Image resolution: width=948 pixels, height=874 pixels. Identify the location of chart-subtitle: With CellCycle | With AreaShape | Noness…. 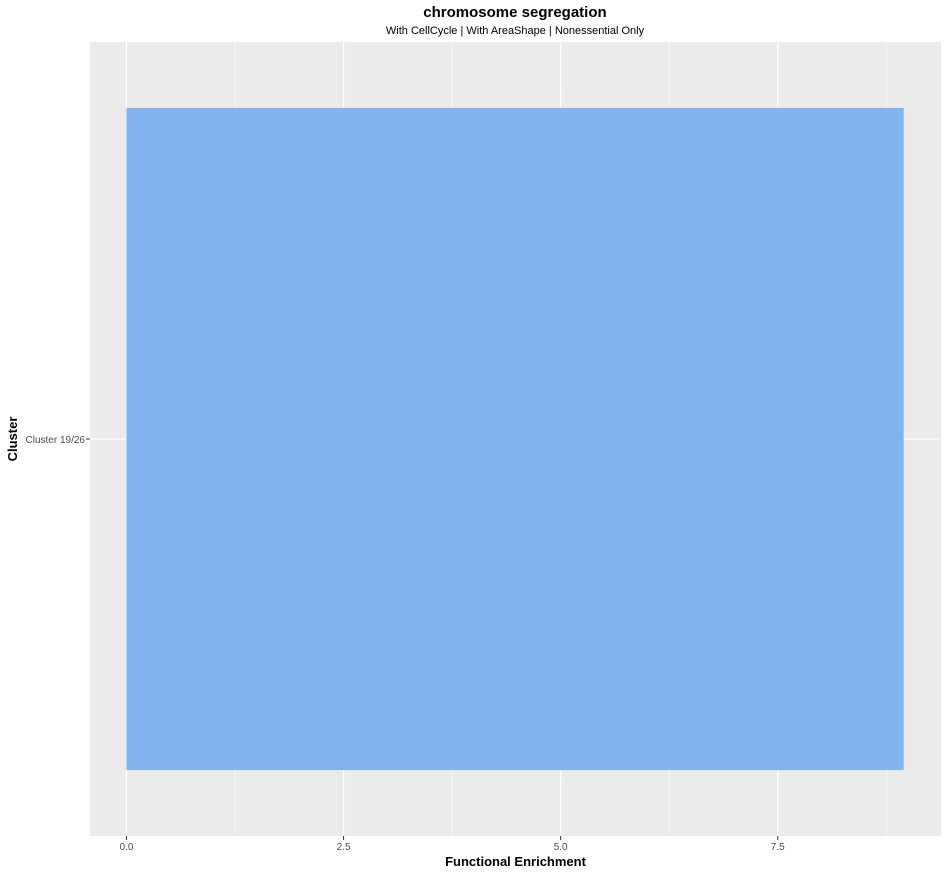
(515, 31).